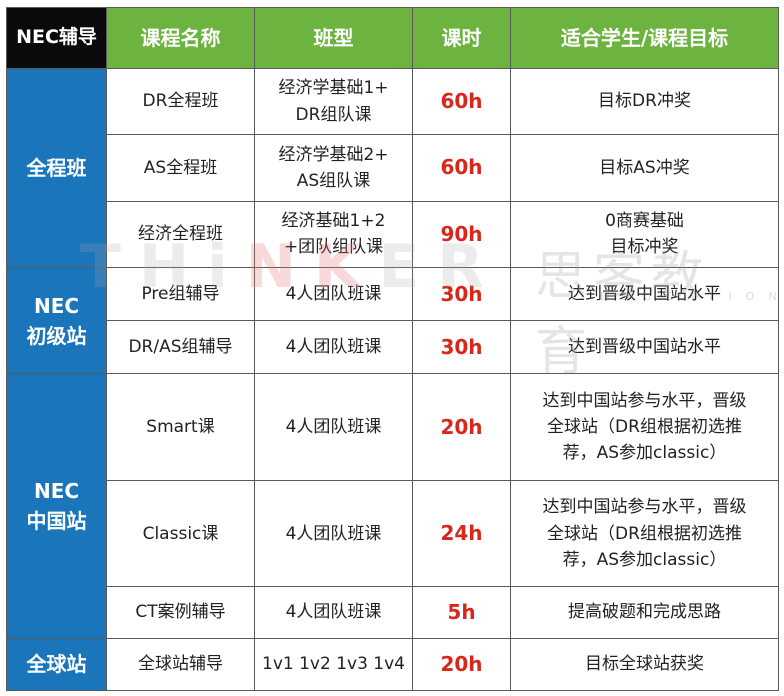 The image size is (784, 696). I want to click on class-type: 经济基础1+2 +团队组队课, so click(333, 234).